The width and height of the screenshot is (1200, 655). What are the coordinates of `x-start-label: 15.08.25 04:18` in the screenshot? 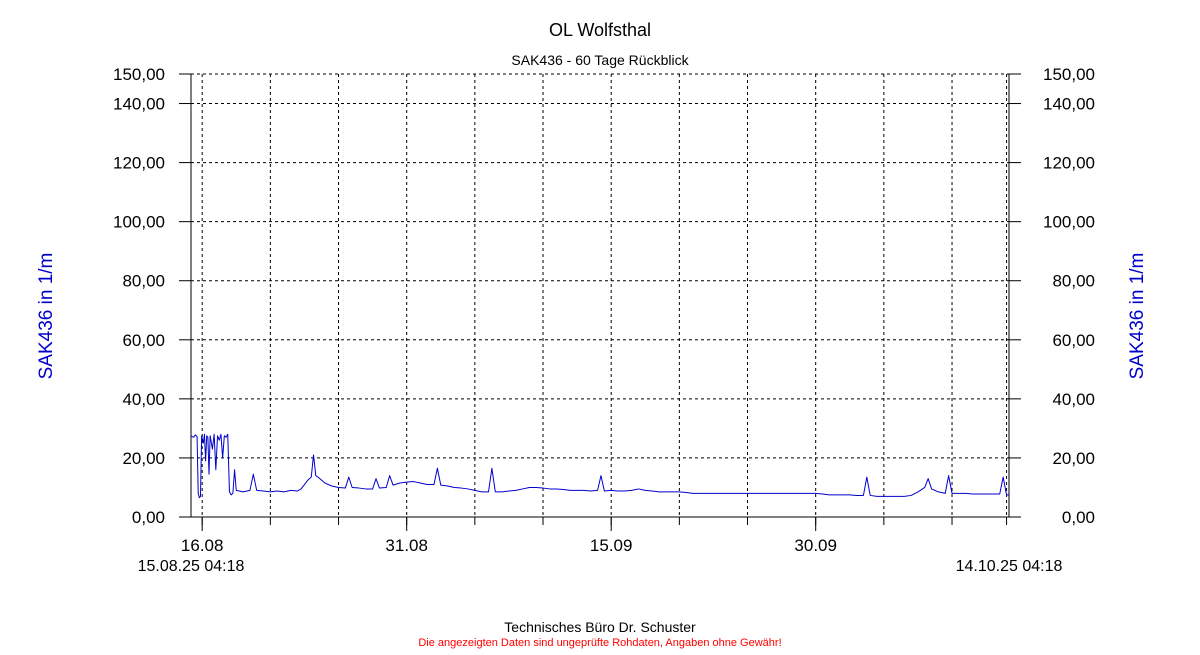 It's located at (191, 566).